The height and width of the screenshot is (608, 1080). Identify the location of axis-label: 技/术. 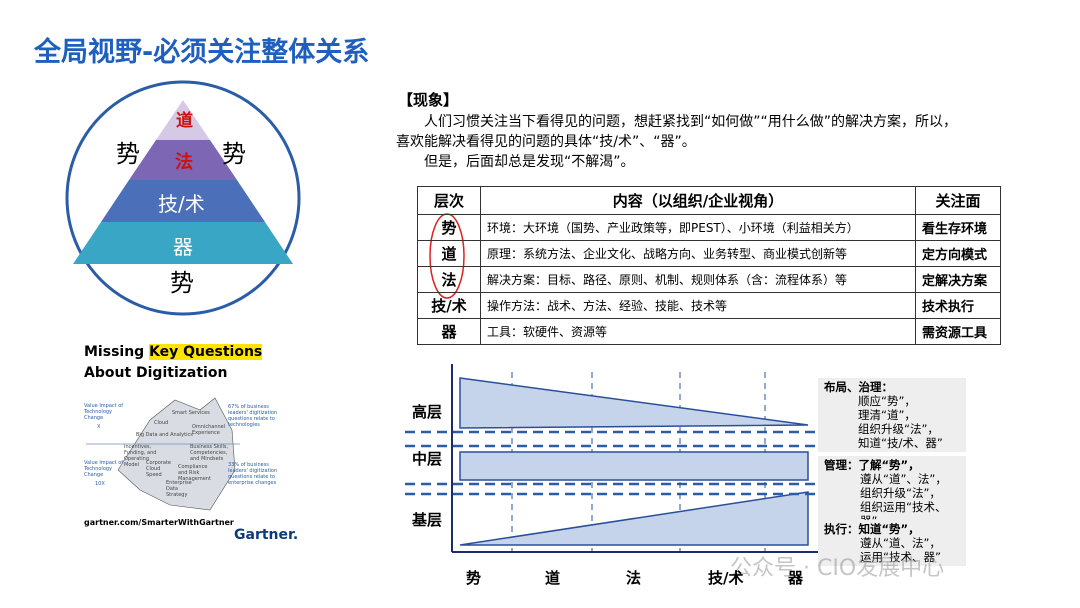
(726, 578).